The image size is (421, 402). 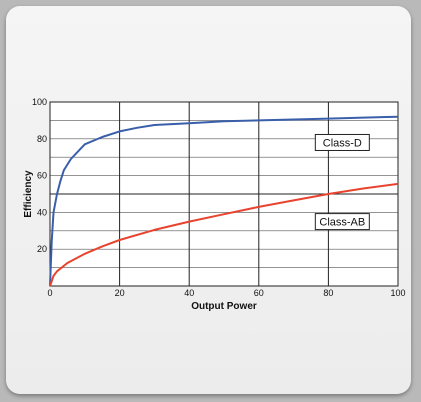 I want to click on series-labels: Class-D Class-AB, so click(x=342, y=182).